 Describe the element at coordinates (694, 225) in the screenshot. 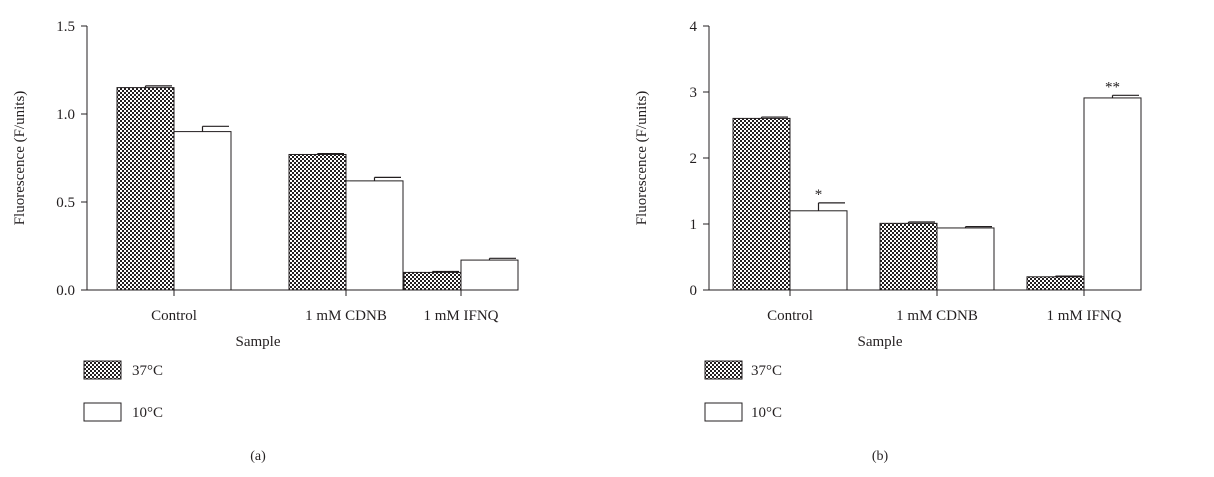

I see `y-tick-label: 1` at that location.